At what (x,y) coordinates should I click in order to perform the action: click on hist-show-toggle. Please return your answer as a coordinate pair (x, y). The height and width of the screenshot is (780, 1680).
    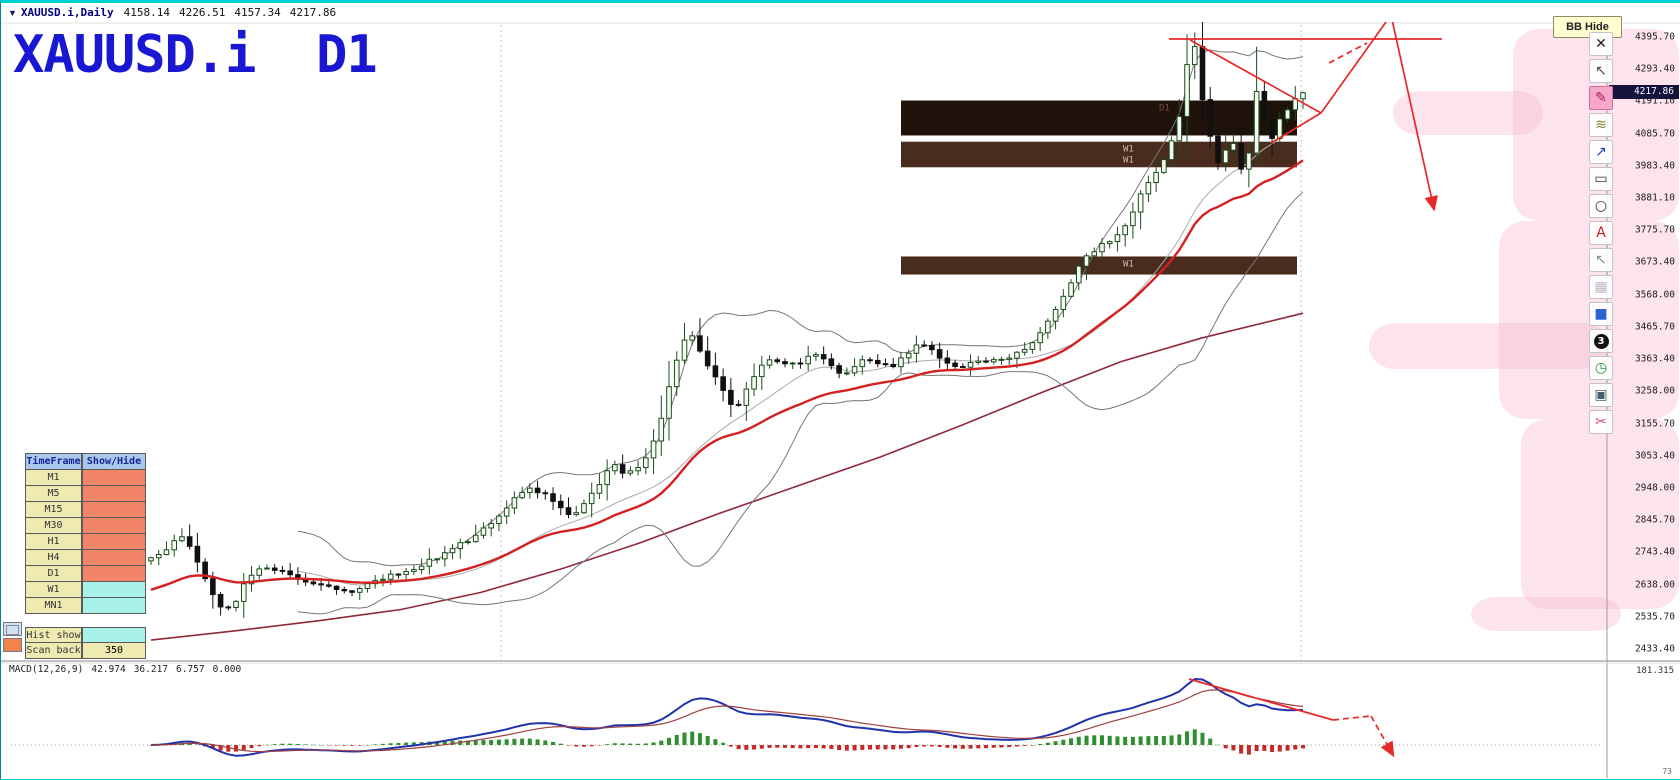
    Looking at the image, I should click on (114, 635).